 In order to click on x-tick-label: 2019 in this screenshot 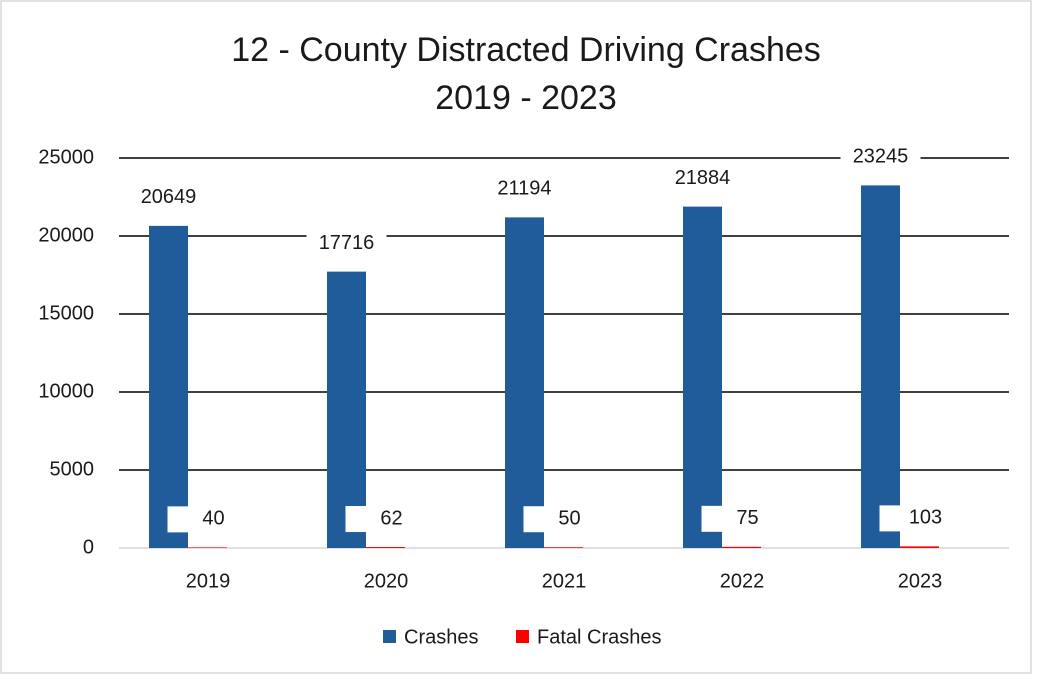, I will do `click(208, 581)`.